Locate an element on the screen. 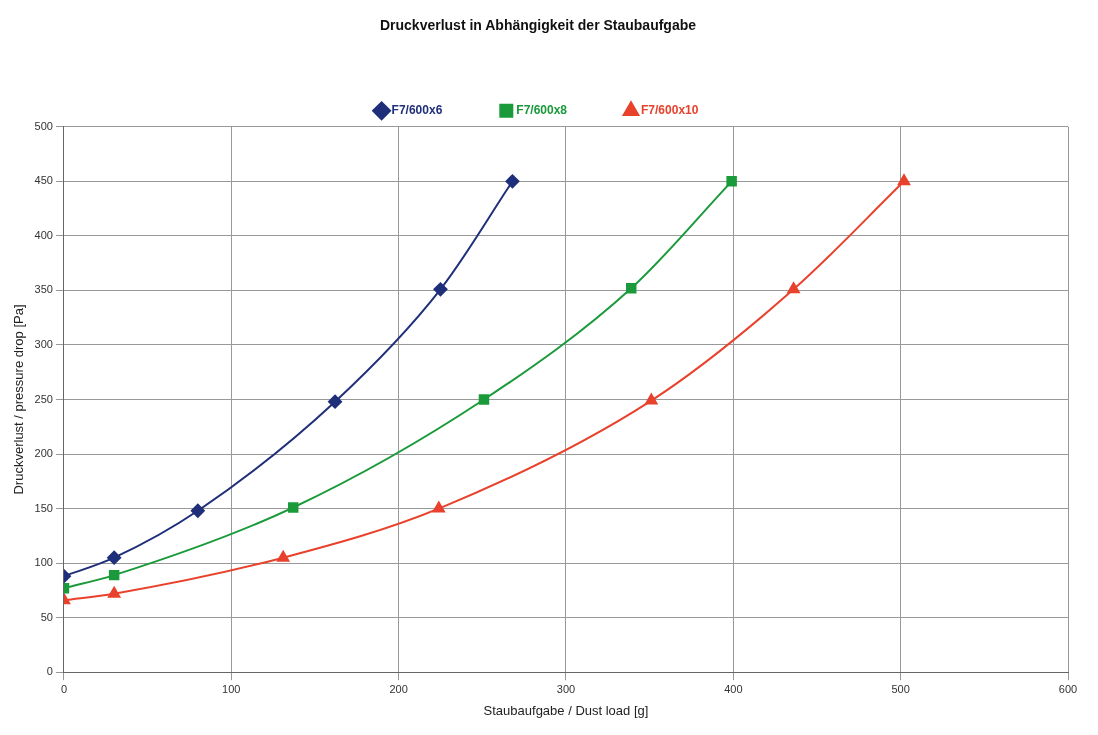 This screenshot has height=735, width=1098. x-tick-label: 500 is located at coordinates (900, 688).